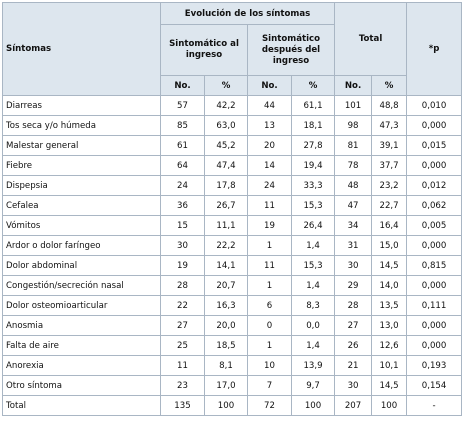 The height and width of the screenshot is (432, 464). Describe the element at coordinates (226, 305) in the screenshot. I see `value-cell: 16,3` at that location.